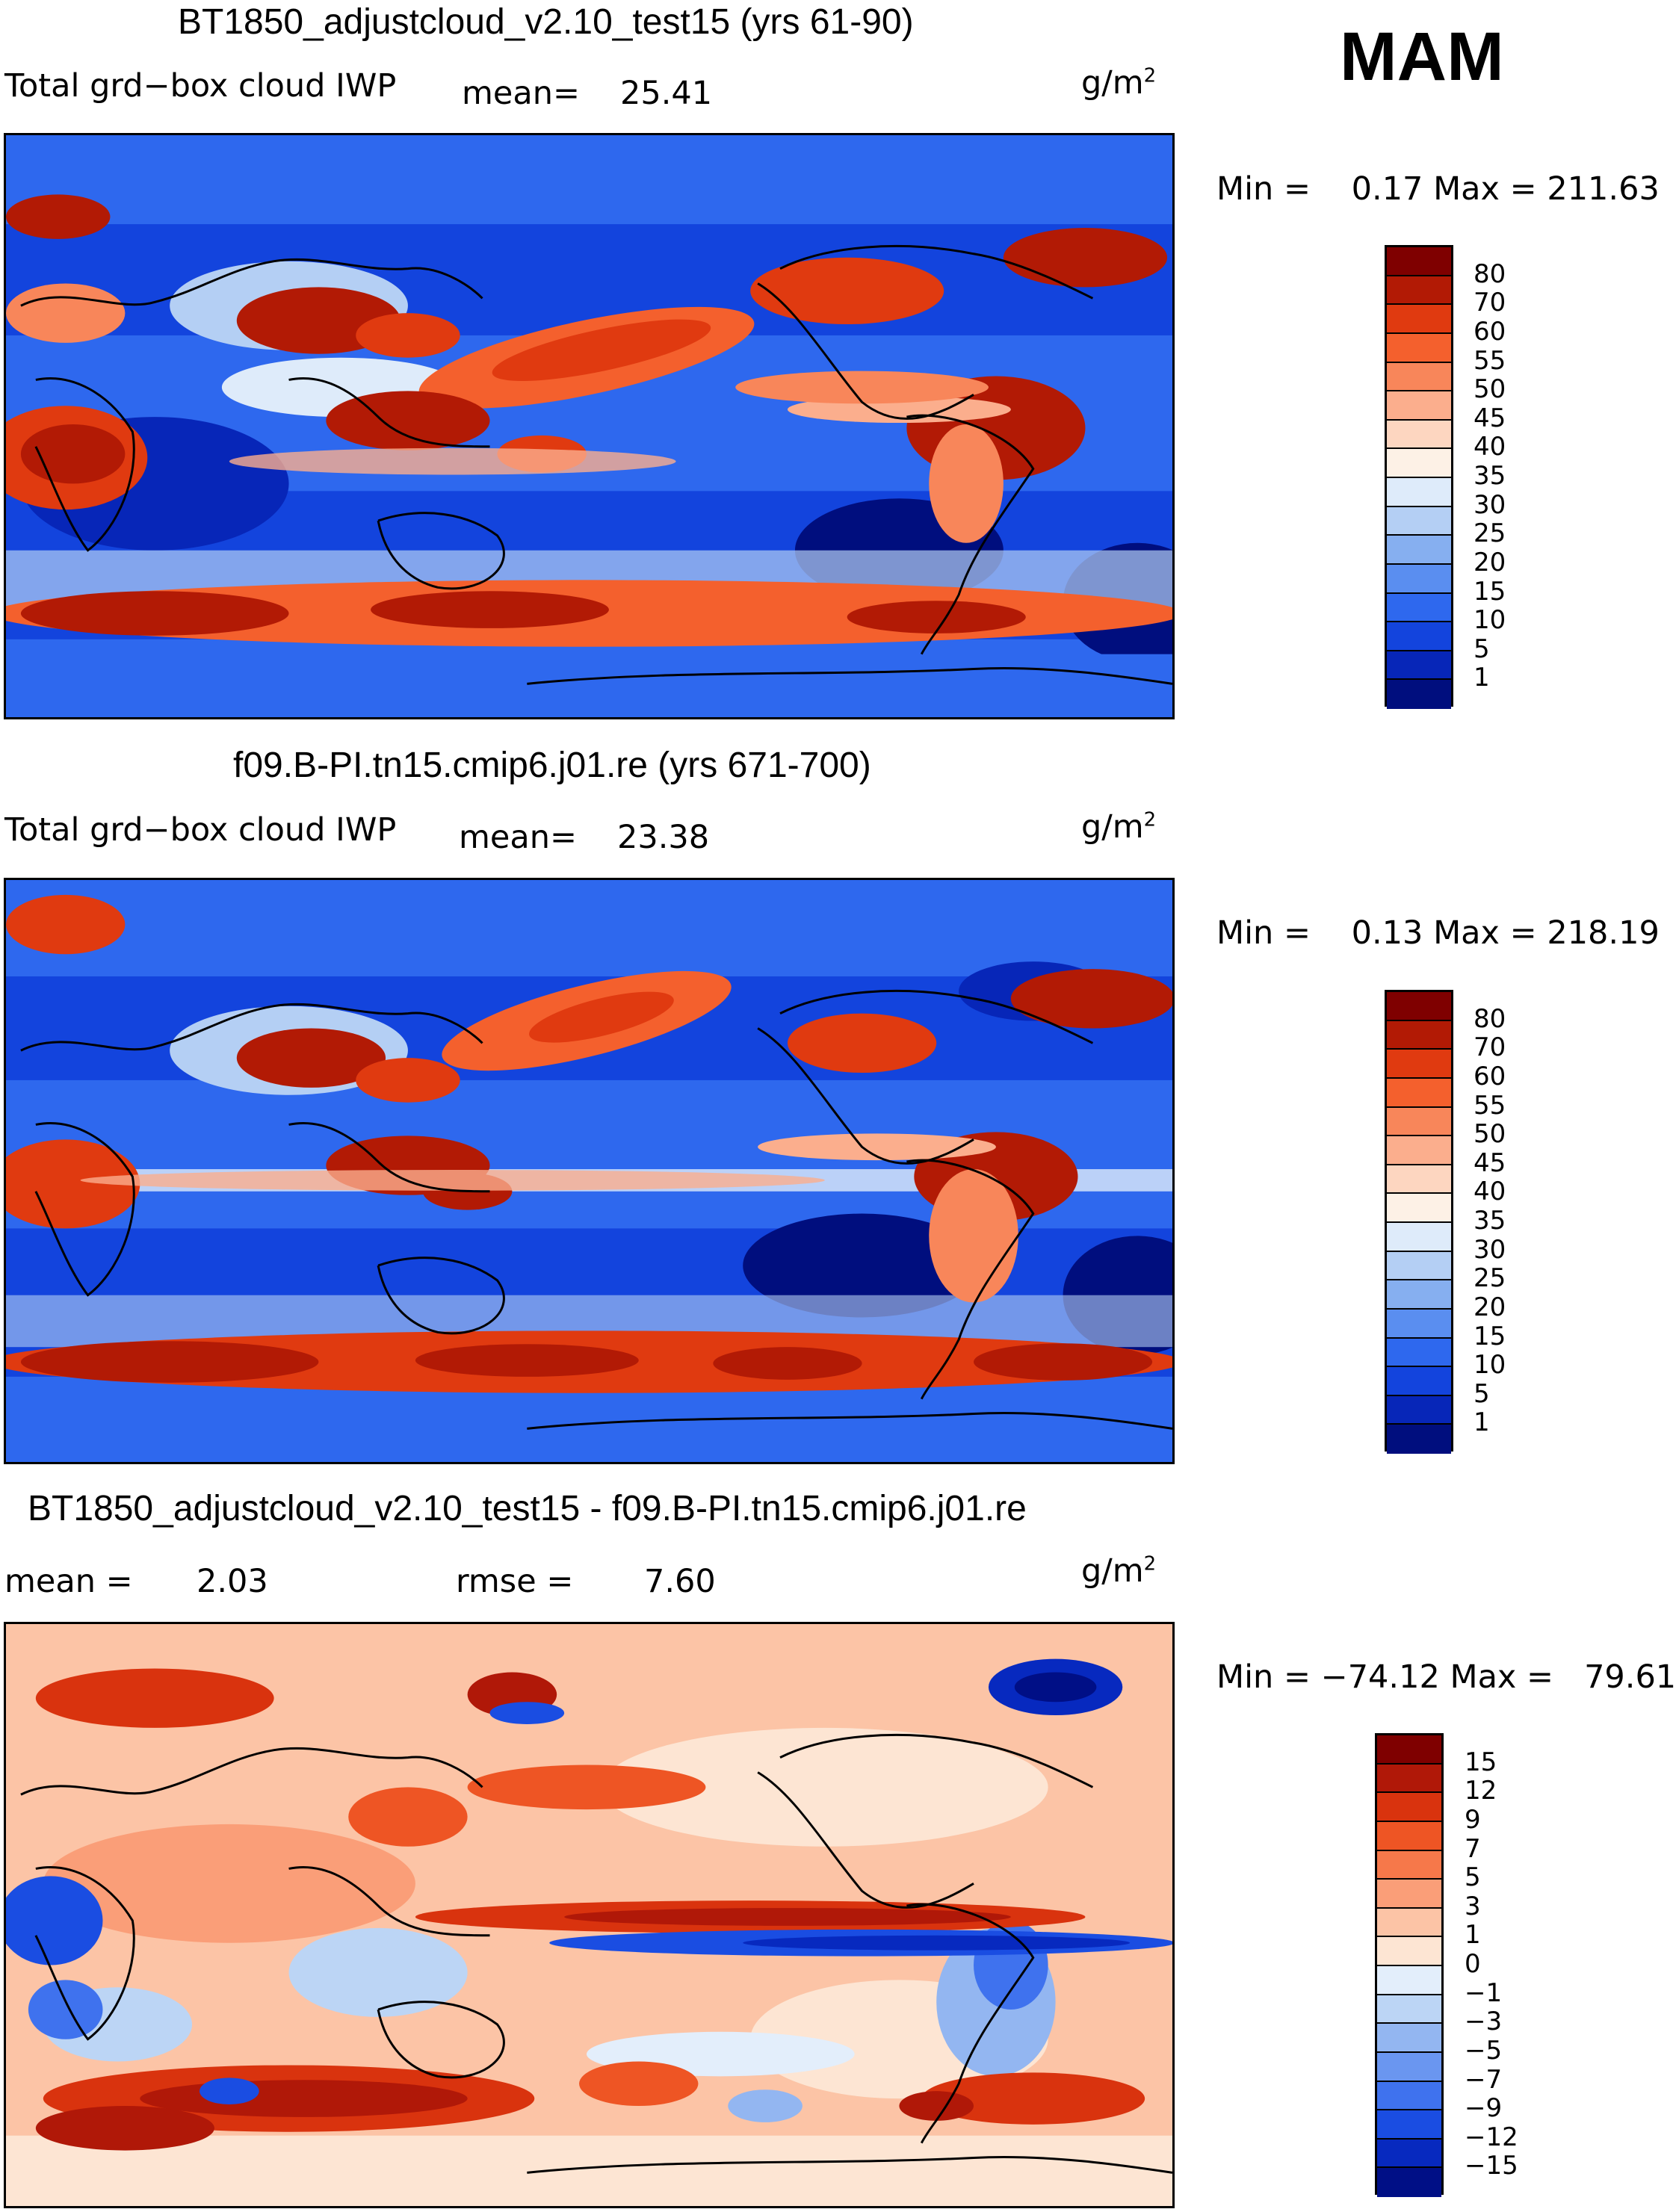  Describe the element at coordinates (1484, 2079) in the screenshot. I see `colorbar-tick-label: −7` at that location.